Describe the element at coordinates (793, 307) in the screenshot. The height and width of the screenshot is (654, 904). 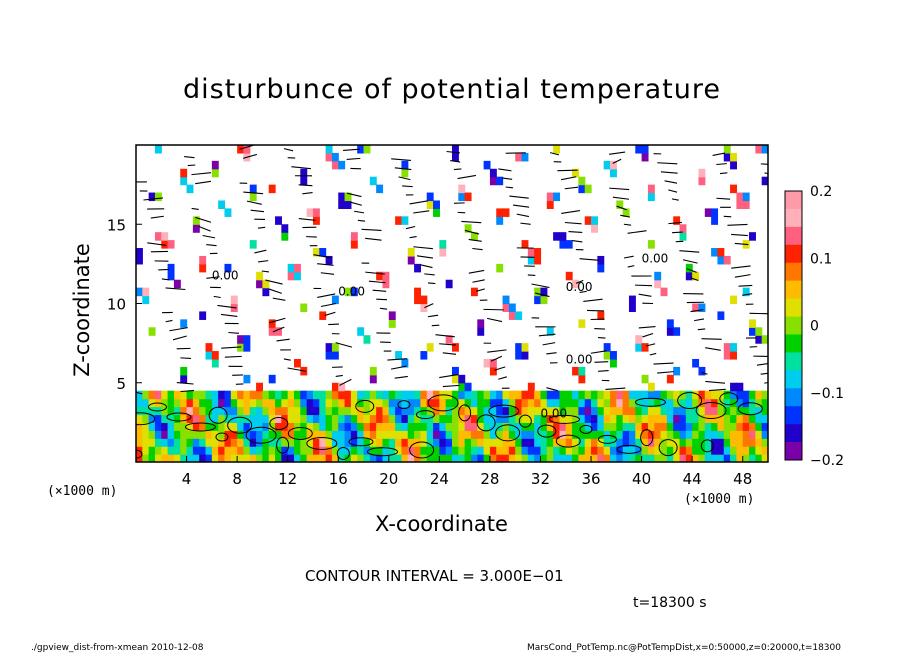
I see `colorbar-segment` at that location.